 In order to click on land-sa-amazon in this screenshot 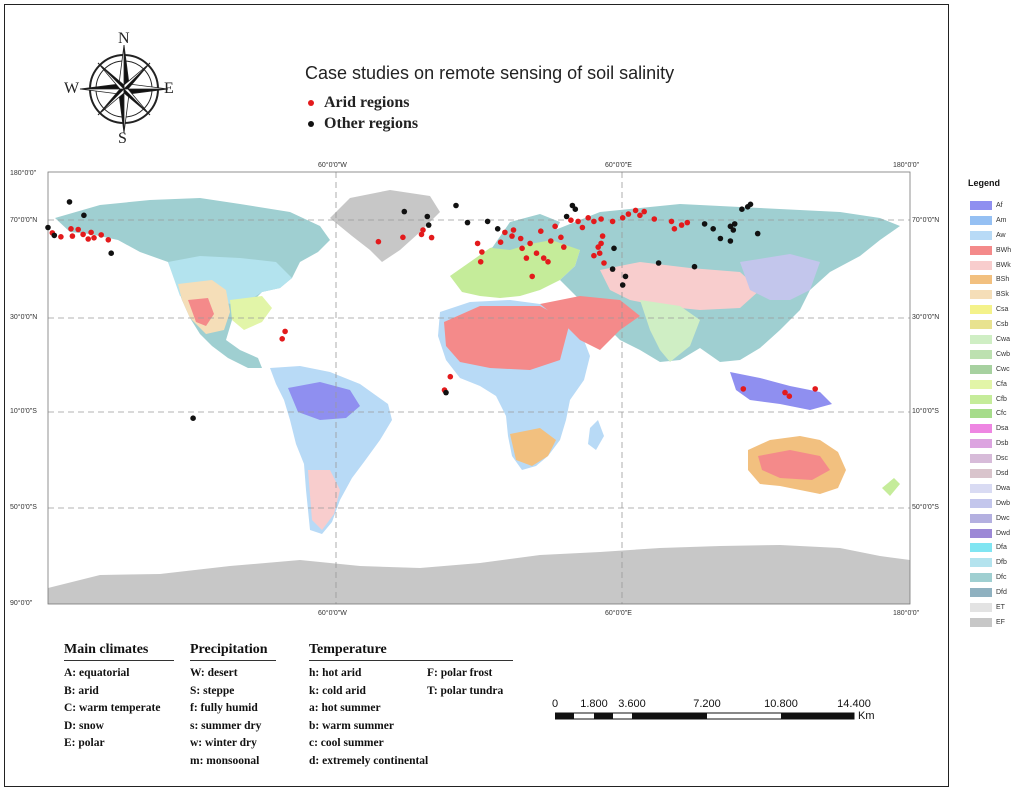, I will do `click(324, 401)`.